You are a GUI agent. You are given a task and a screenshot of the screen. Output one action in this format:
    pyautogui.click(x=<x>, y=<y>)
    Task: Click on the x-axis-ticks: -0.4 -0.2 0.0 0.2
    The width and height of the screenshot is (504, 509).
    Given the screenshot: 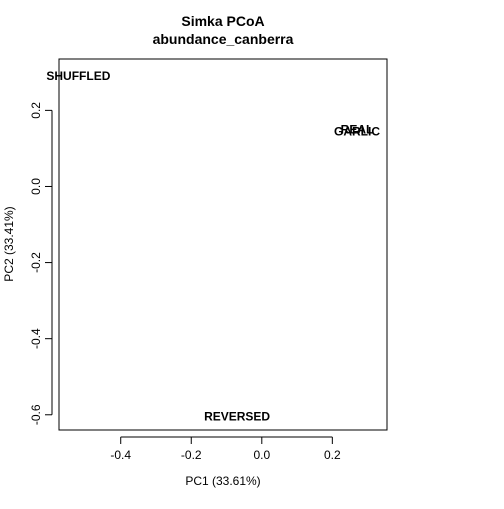 What is the action you would take?
    pyautogui.click(x=225, y=449)
    